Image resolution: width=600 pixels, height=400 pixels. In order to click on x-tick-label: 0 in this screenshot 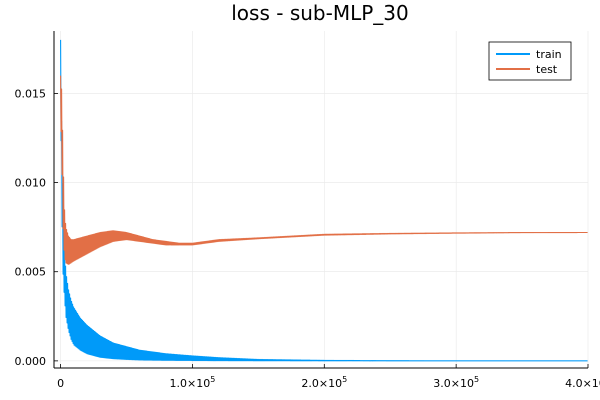, I will do `click(60, 383)`.